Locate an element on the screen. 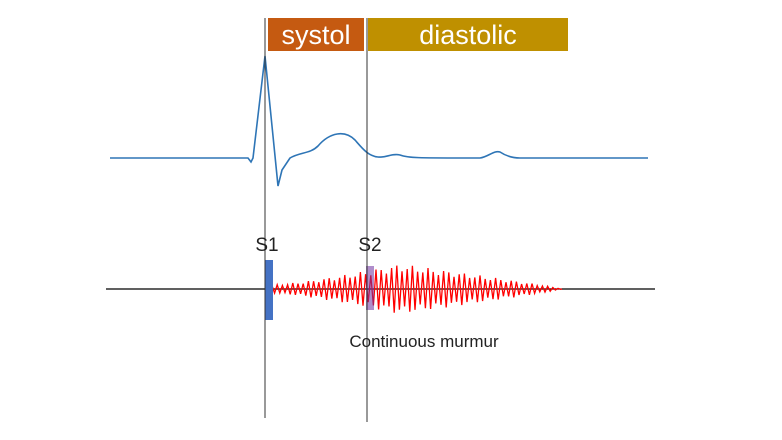  diastole-label: diastolic is located at coordinates (468, 35).